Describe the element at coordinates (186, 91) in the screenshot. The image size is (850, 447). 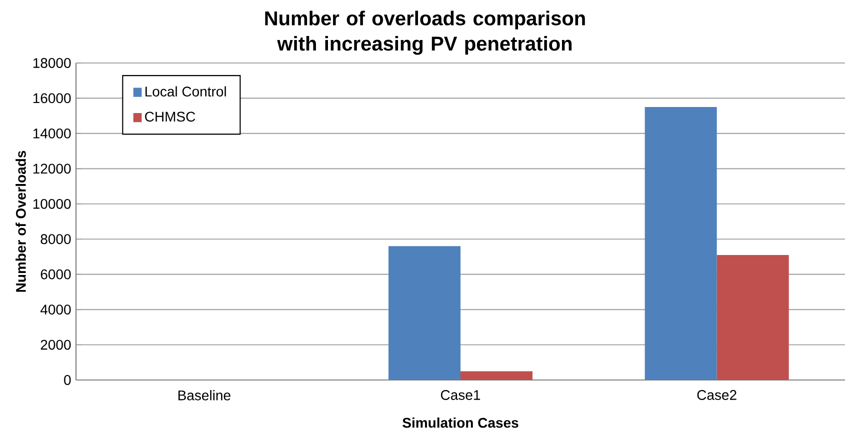
I see `legend-label: Local Control` at that location.